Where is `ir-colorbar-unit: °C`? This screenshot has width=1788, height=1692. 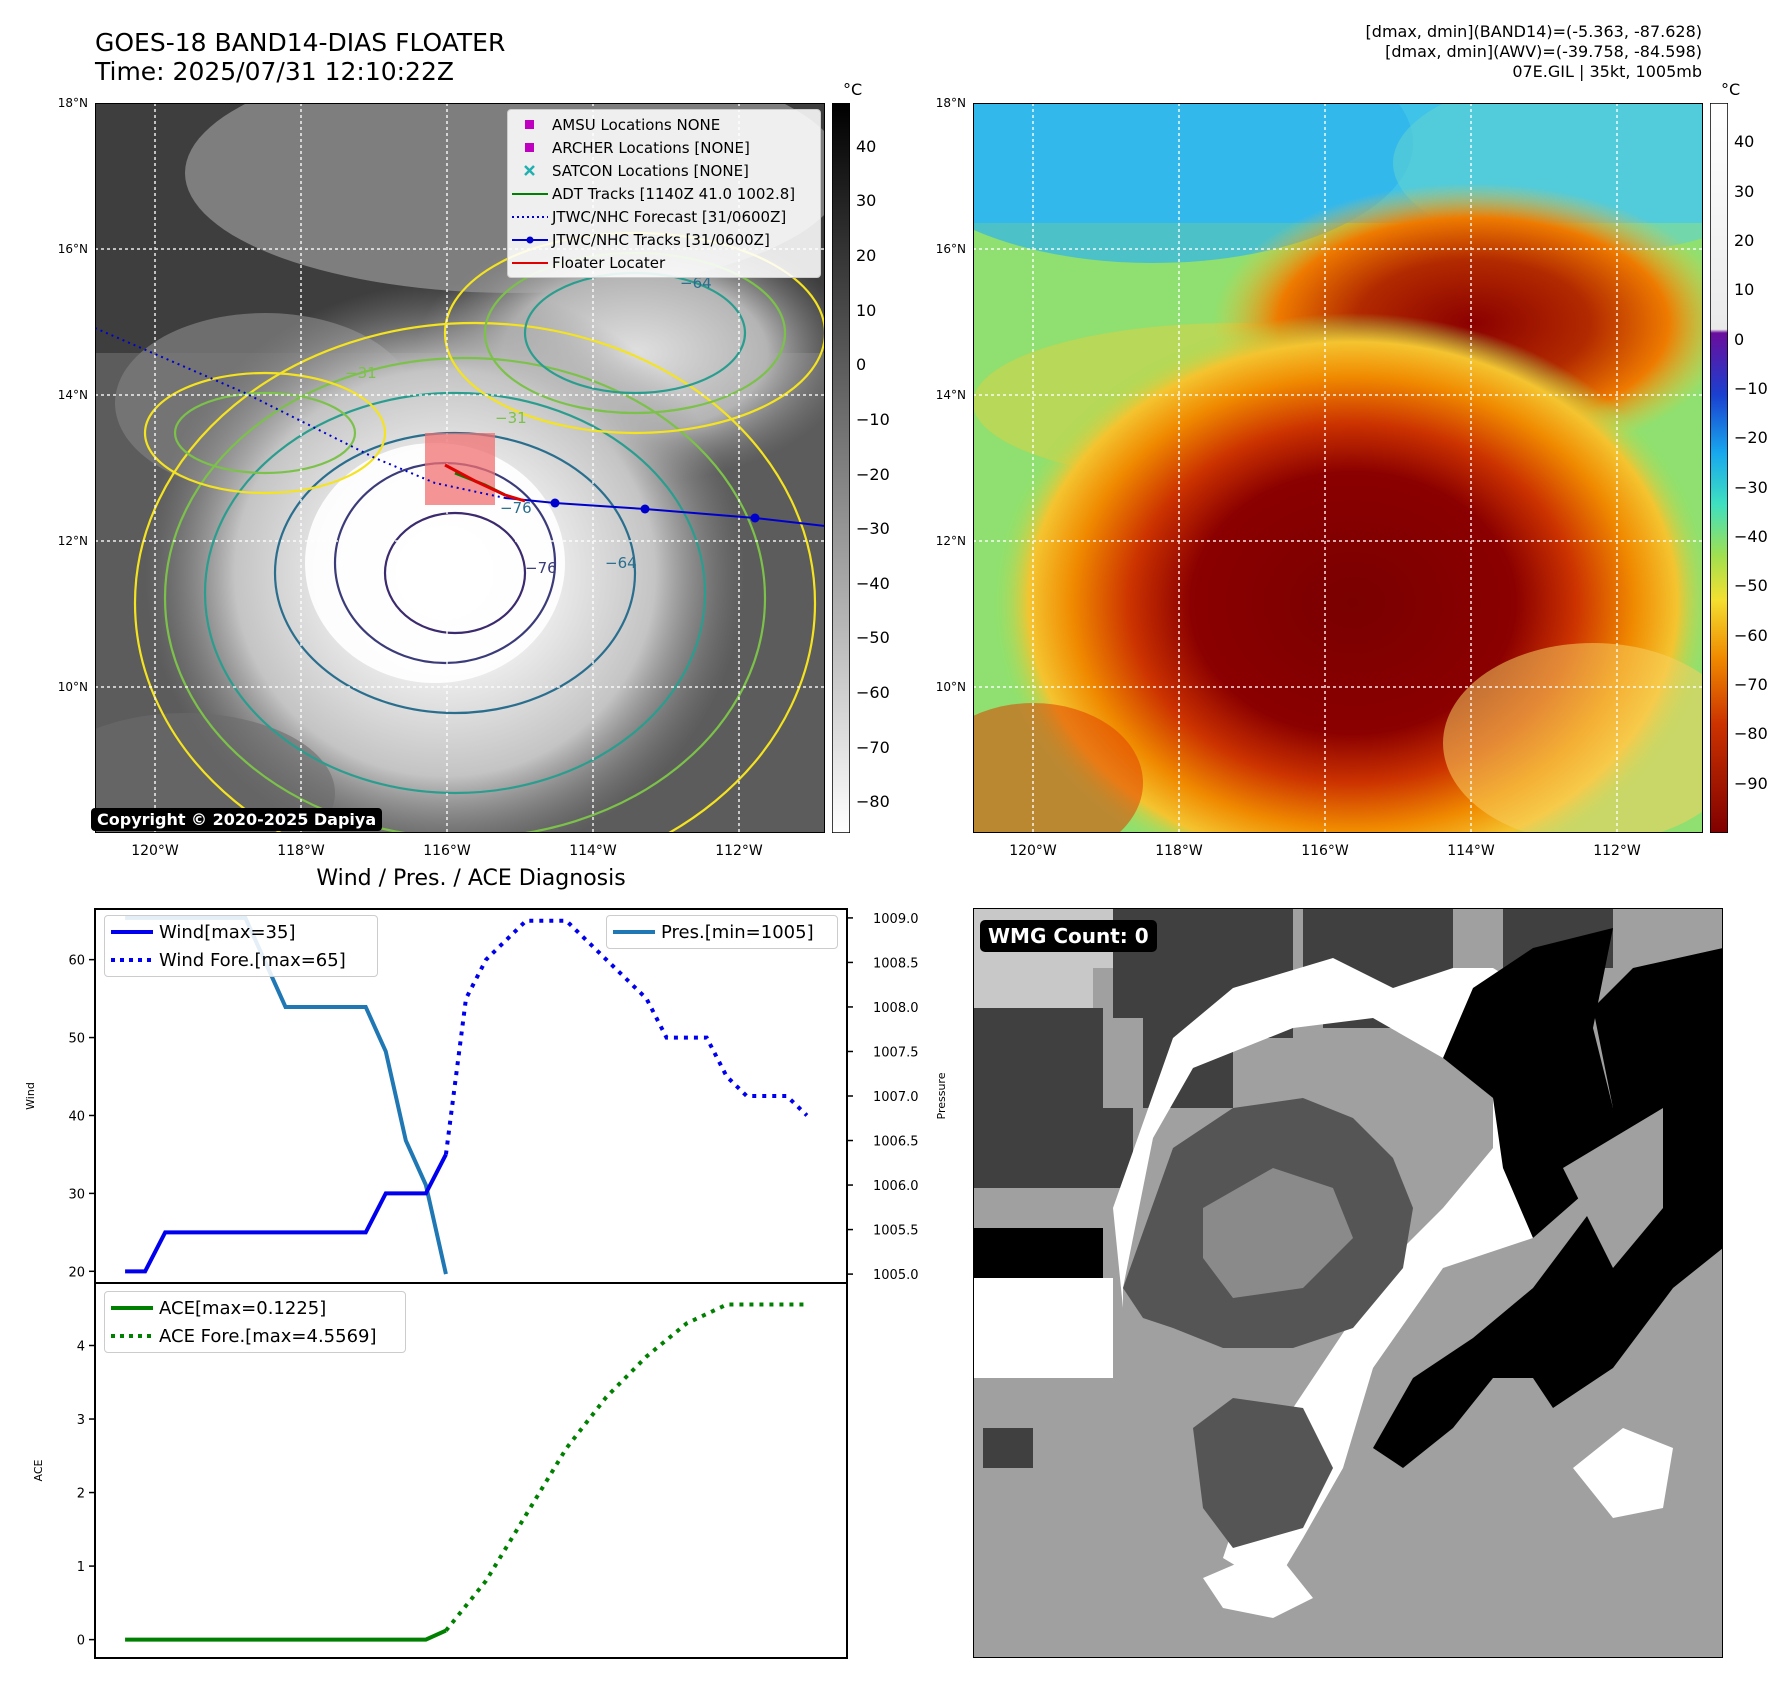 ir-colorbar-unit: °C is located at coordinates (853, 89).